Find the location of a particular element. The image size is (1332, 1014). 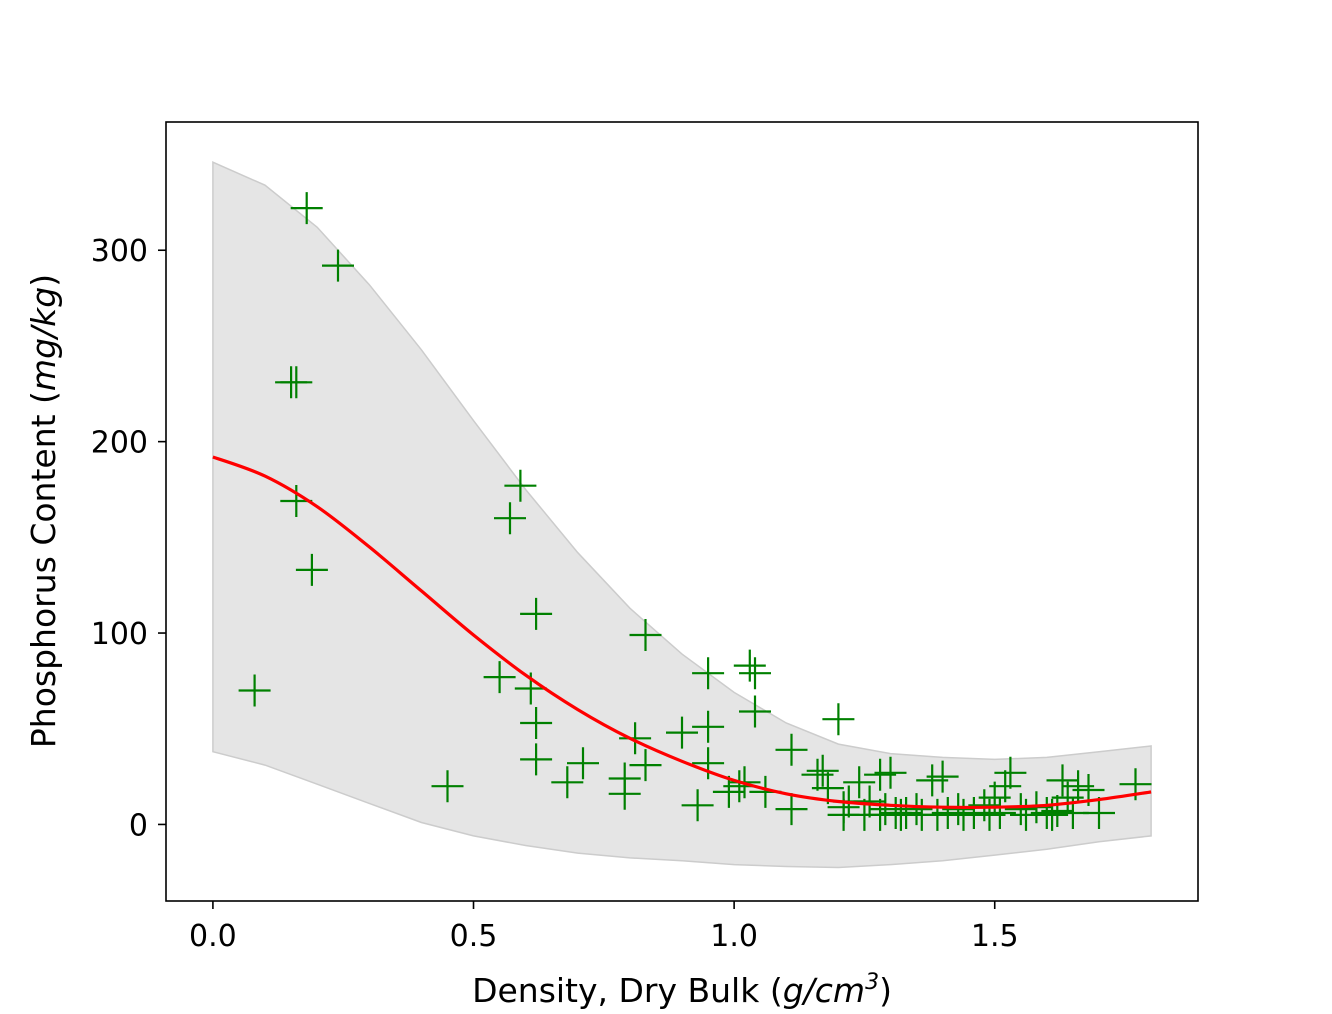

x-axis-label-superscript: 3 is located at coordinates (872, 982).